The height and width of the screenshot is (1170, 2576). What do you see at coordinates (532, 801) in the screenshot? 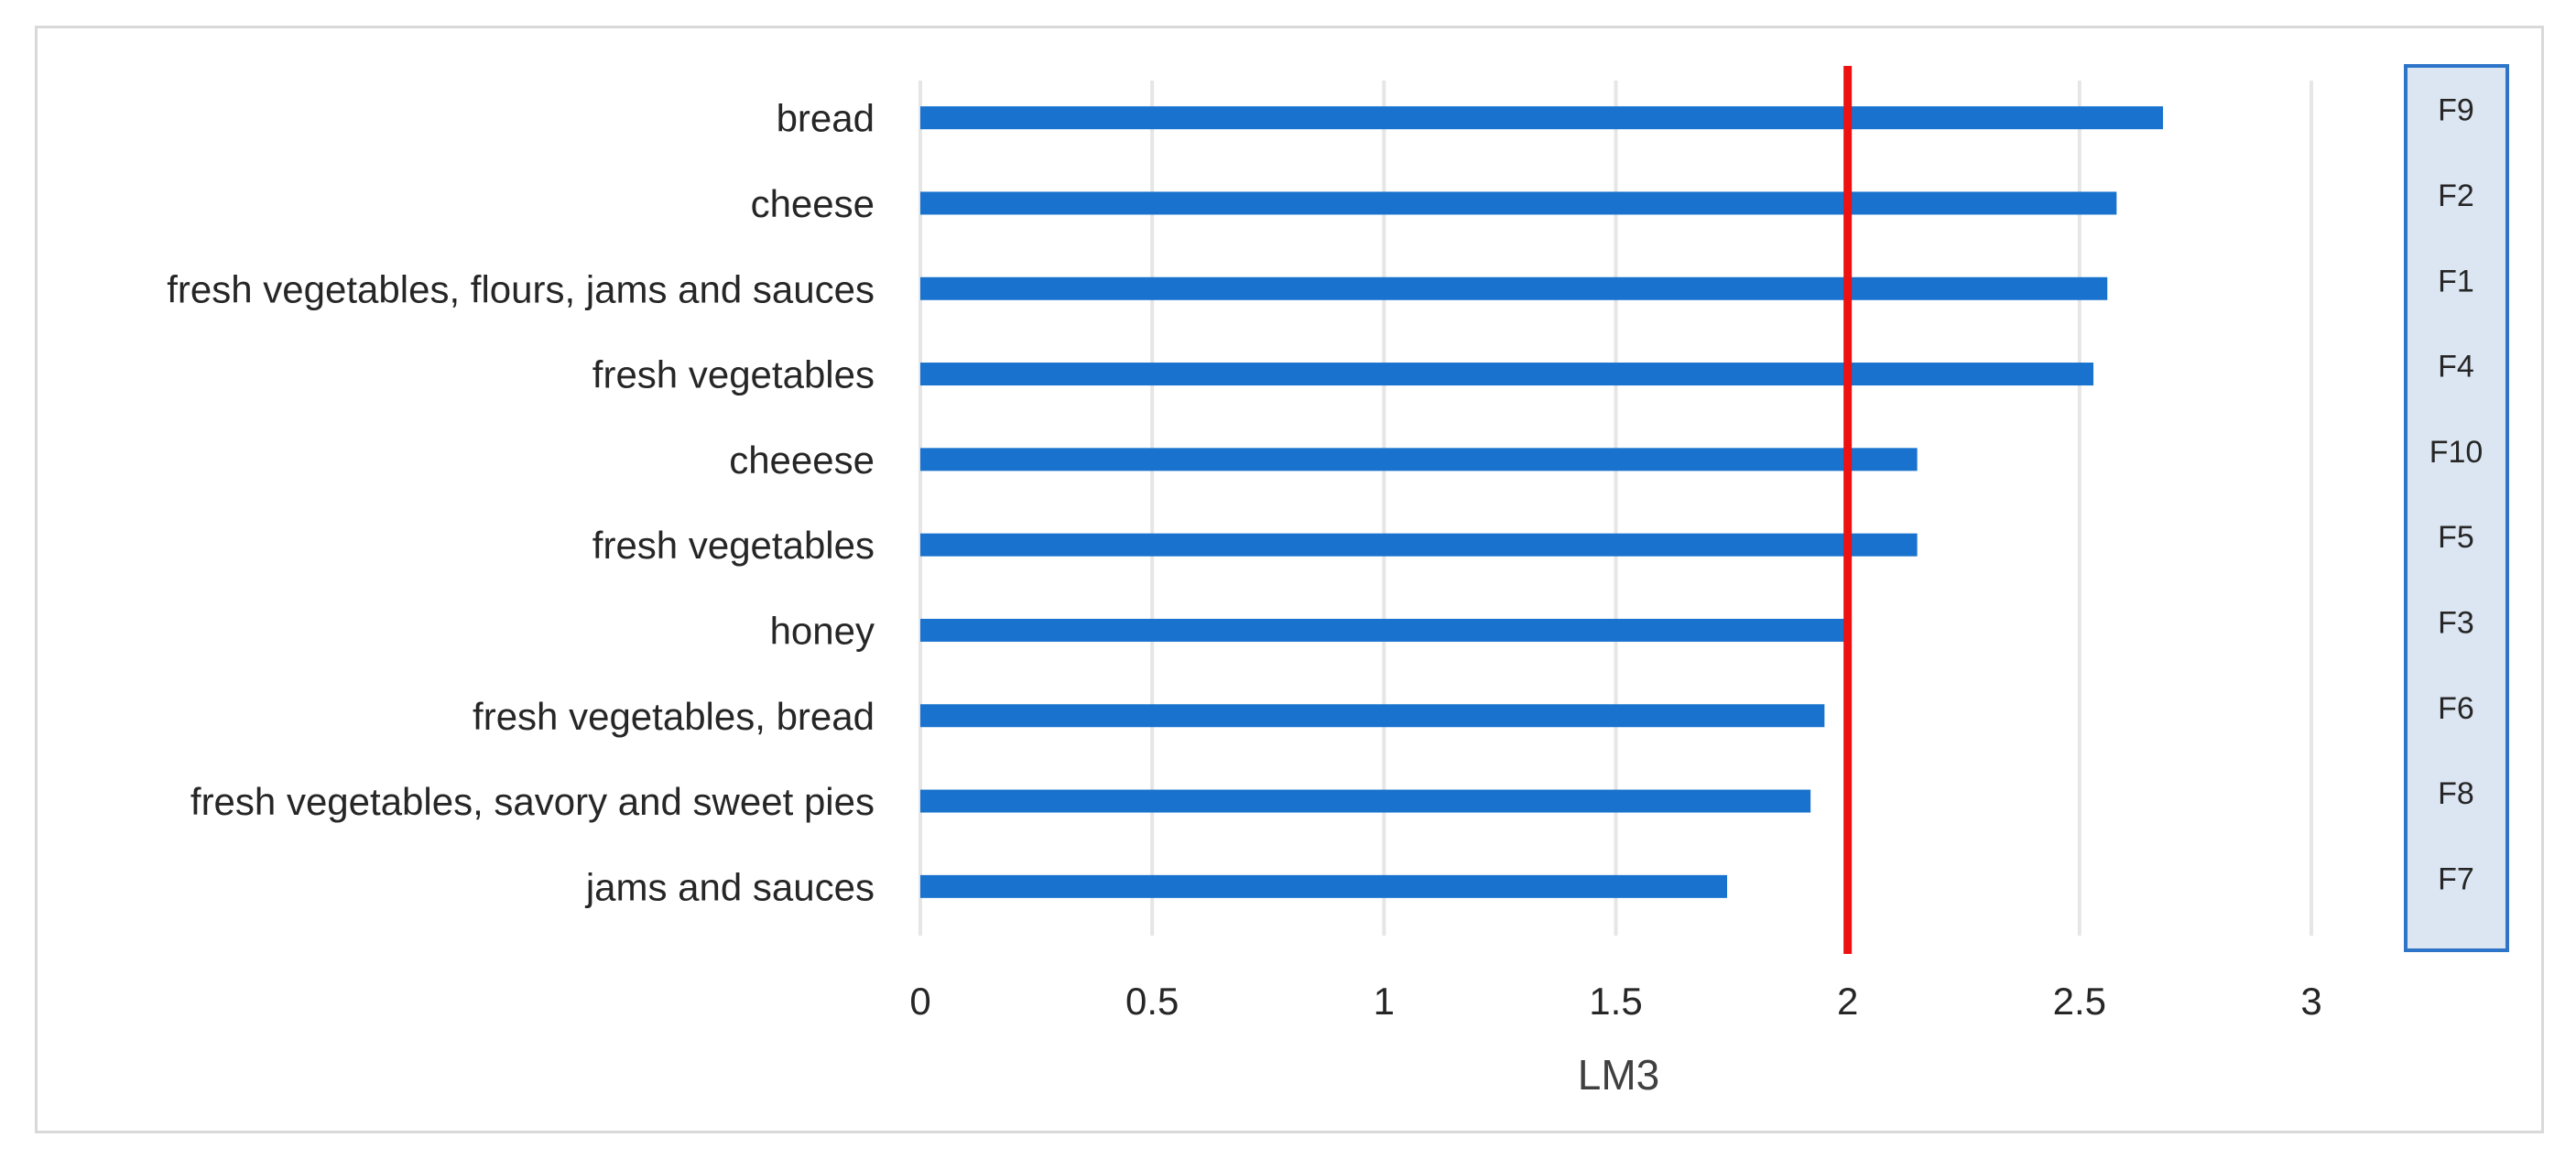
I see `category-label: fresh vegetables, savory and sweet pies` at bounding box center [532, 801].